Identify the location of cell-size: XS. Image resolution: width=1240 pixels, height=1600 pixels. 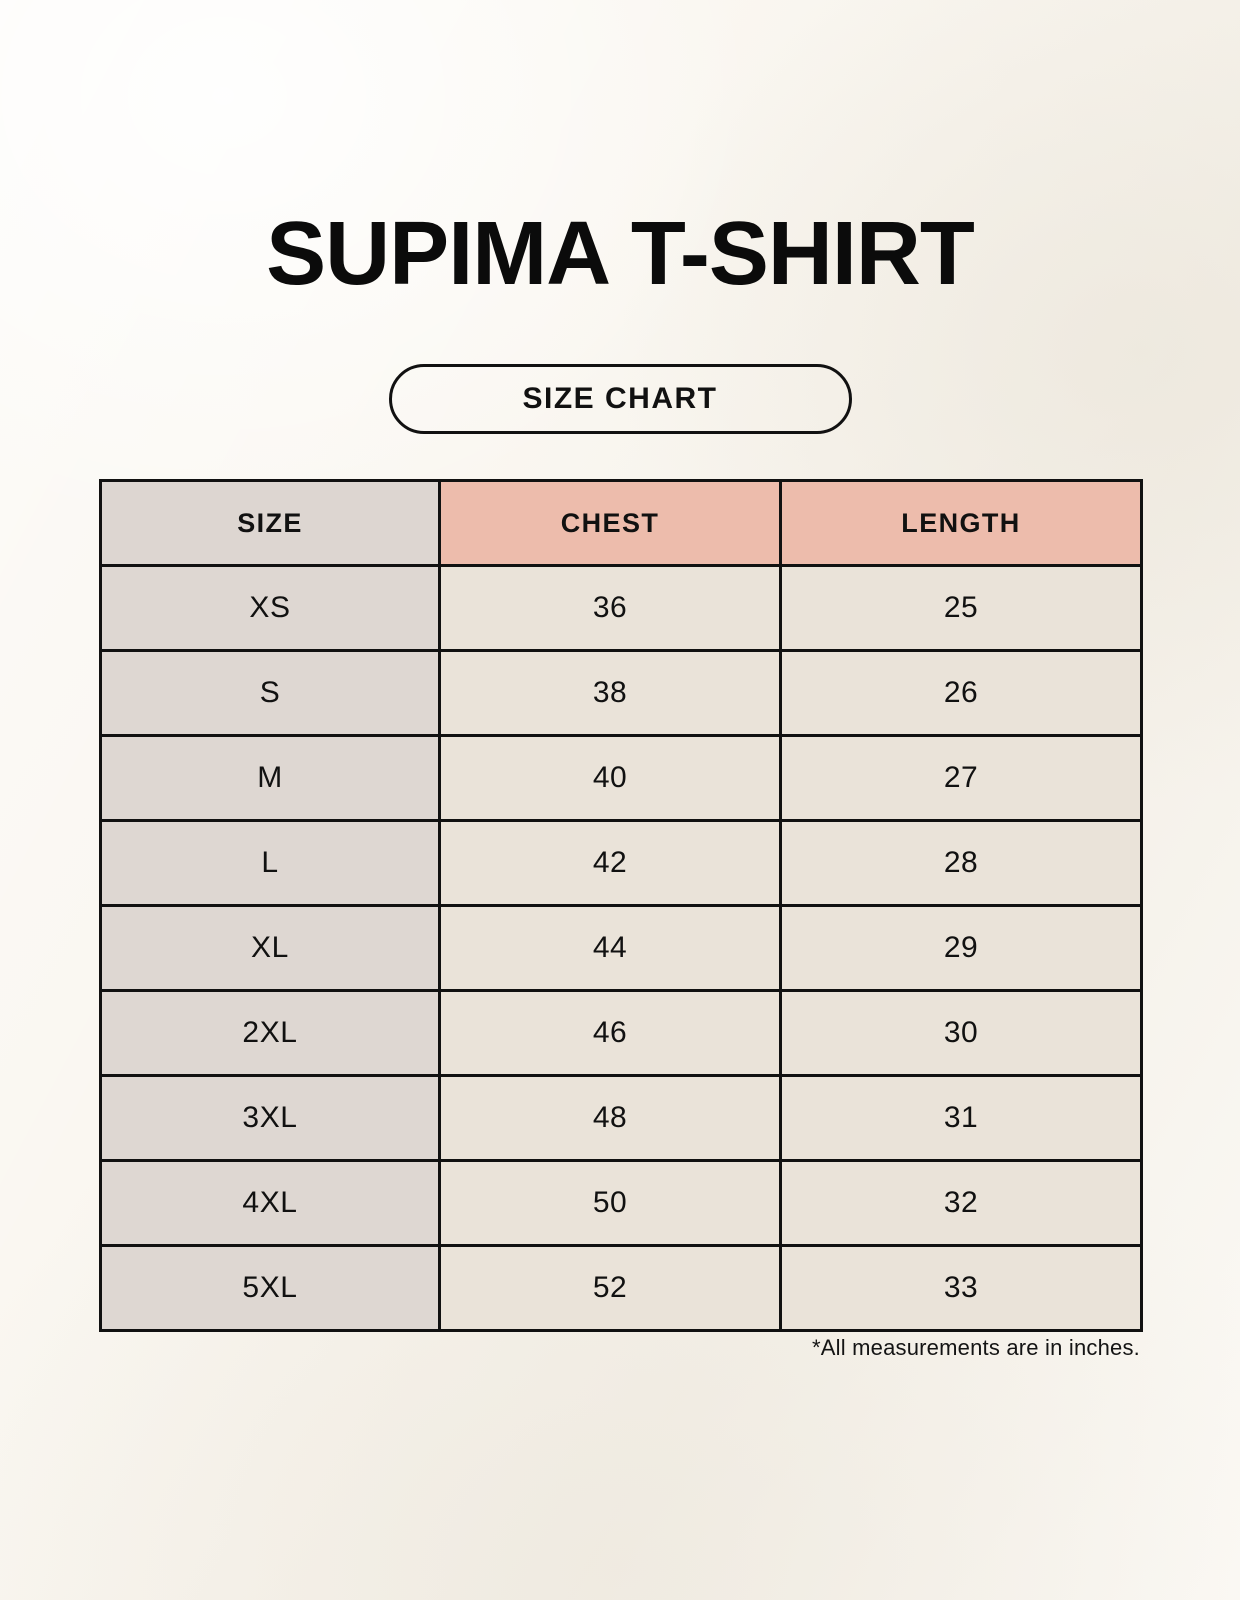
(270, 608).